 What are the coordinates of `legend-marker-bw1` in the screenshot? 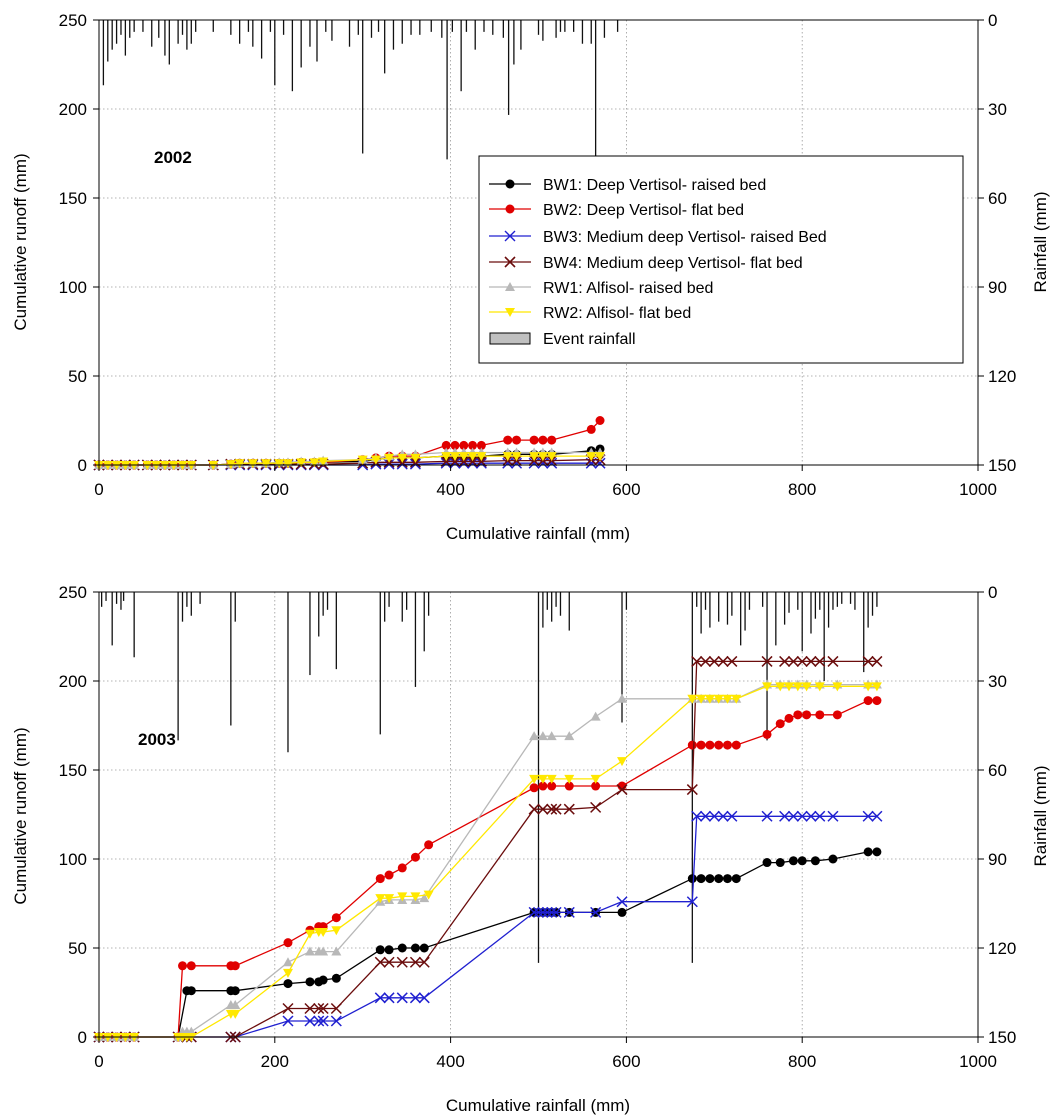 It's located at (510, 184).